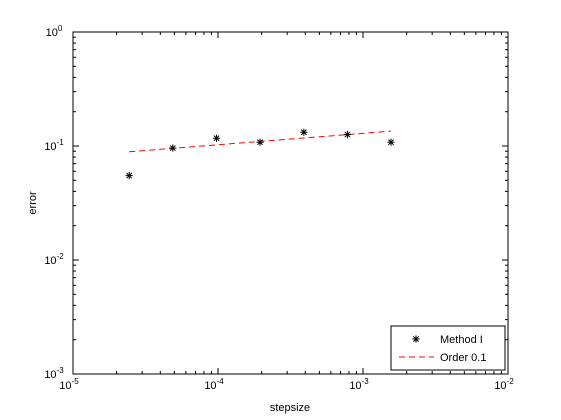 This screenshot has height=420, width=561. What do you see at coordinates (54, 373) in the screenshot?
I see `y-tick-label: 10⁻³` at bounding box center [54, 373].